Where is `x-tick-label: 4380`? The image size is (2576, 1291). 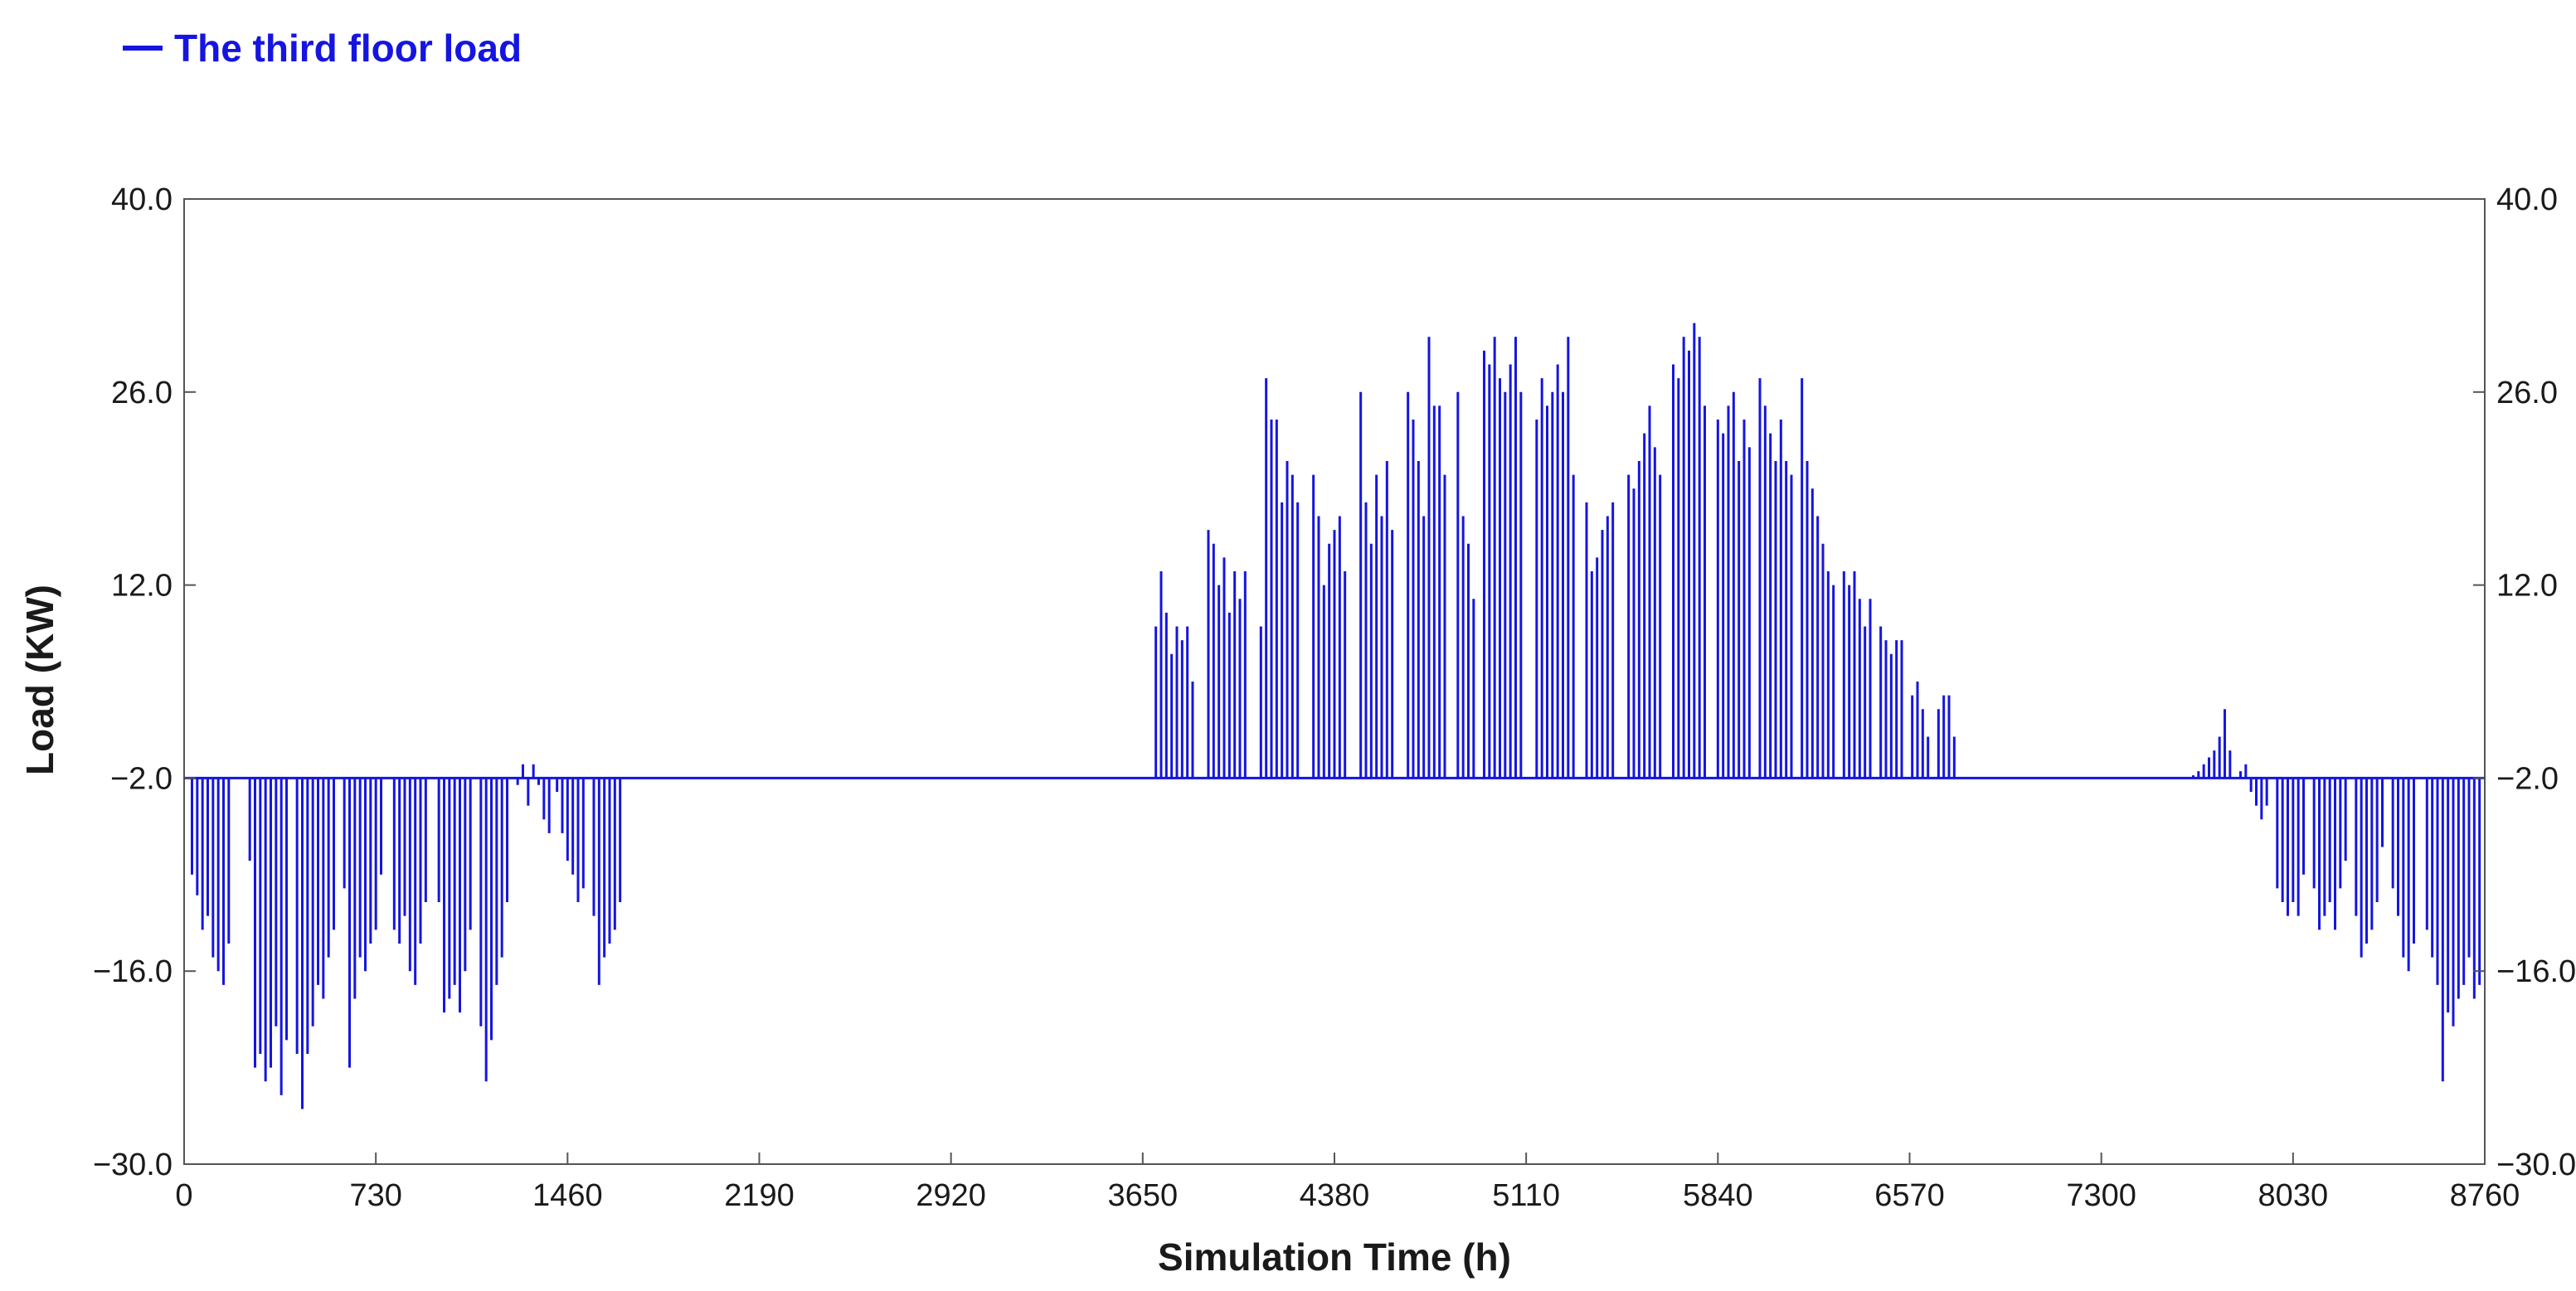 x-tick-label: 4380 is located at coordinates (1335, 1195).